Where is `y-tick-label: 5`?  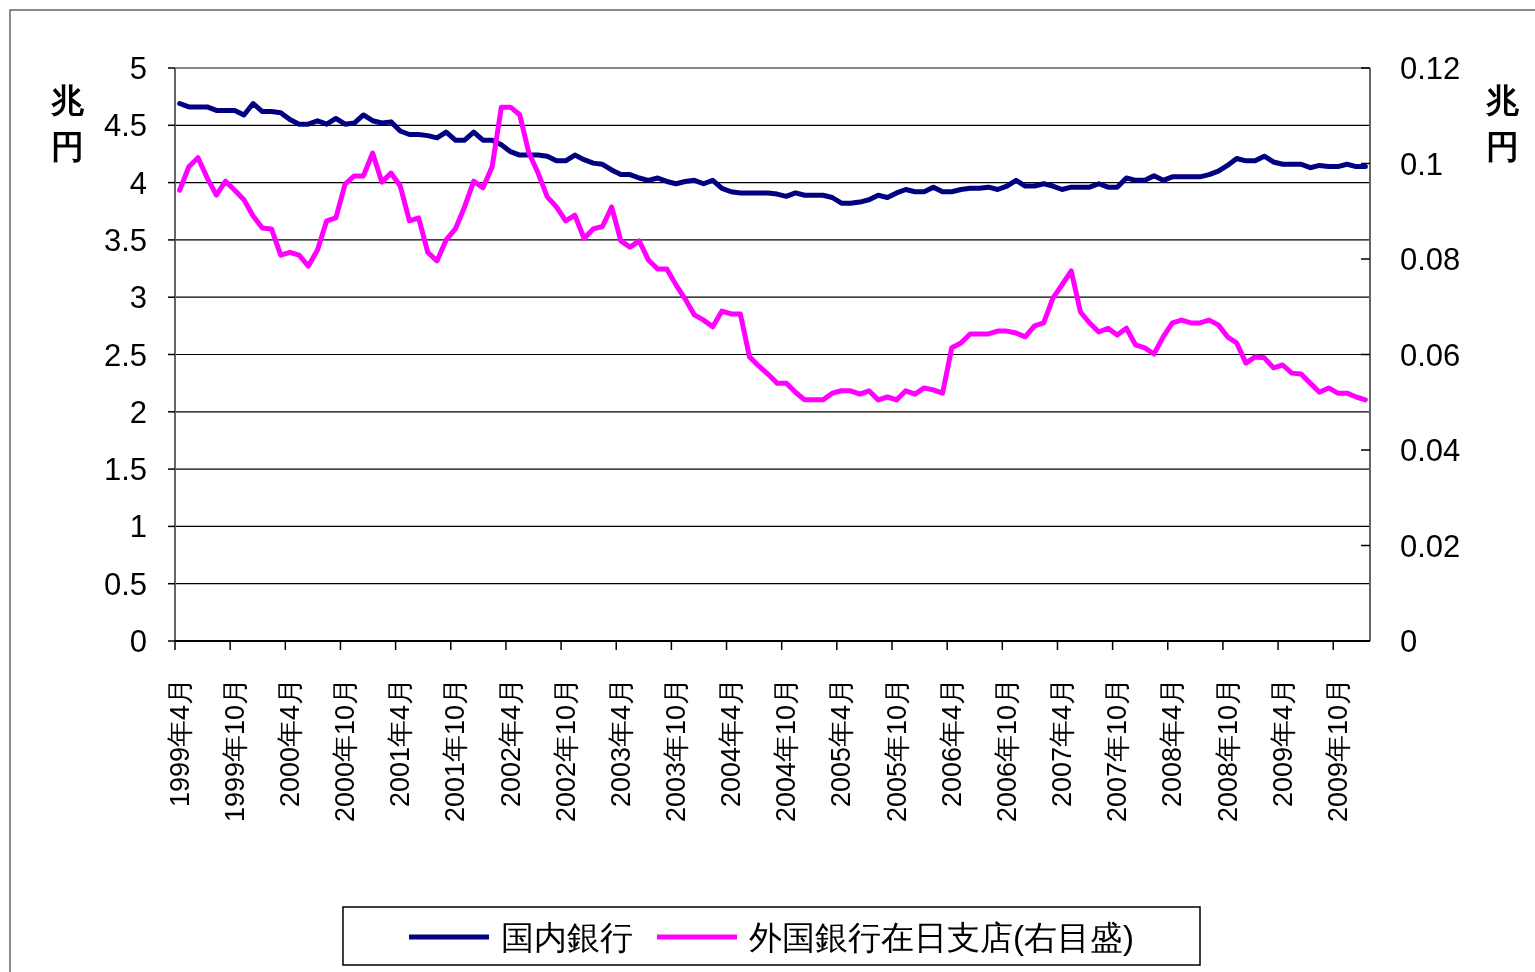 y-tick-label: 5 is located at coordinates (138, 68).